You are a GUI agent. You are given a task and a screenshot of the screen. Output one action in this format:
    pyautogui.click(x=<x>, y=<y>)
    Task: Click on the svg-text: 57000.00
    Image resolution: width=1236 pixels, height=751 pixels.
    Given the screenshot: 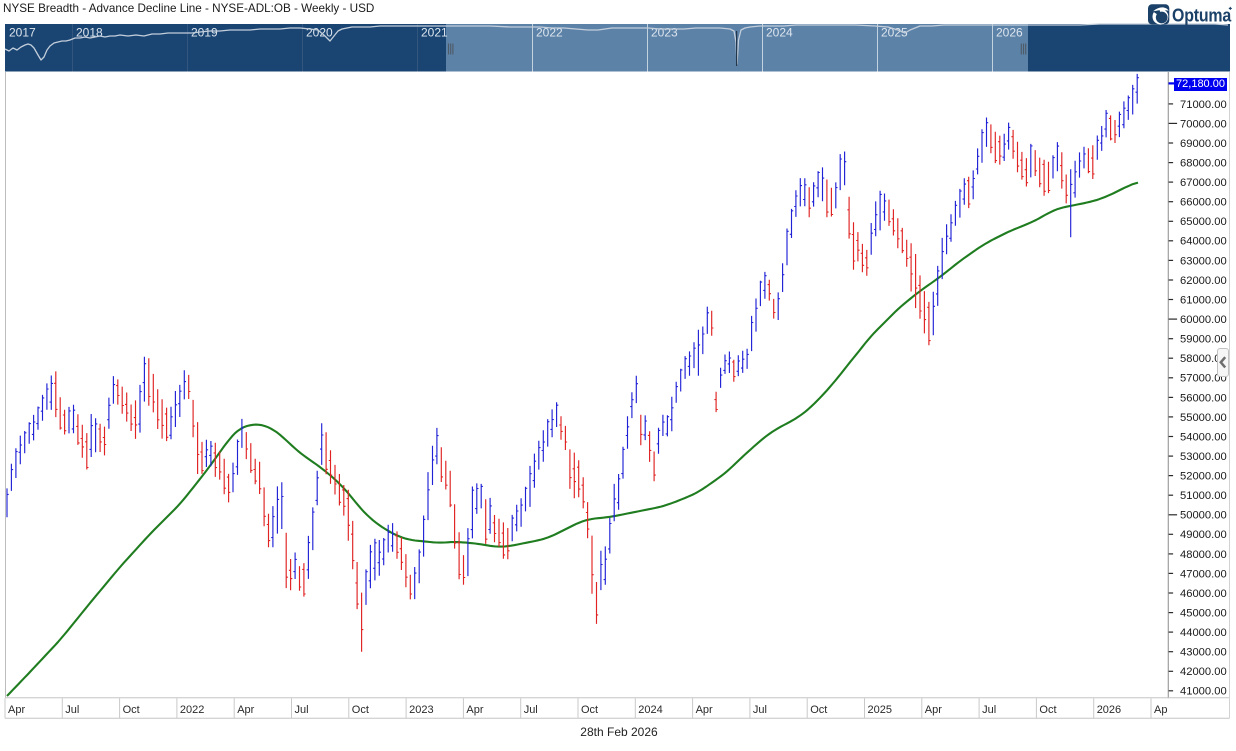 What is the action you would take?
    pyautogui.click(x=1203, y=379)
    